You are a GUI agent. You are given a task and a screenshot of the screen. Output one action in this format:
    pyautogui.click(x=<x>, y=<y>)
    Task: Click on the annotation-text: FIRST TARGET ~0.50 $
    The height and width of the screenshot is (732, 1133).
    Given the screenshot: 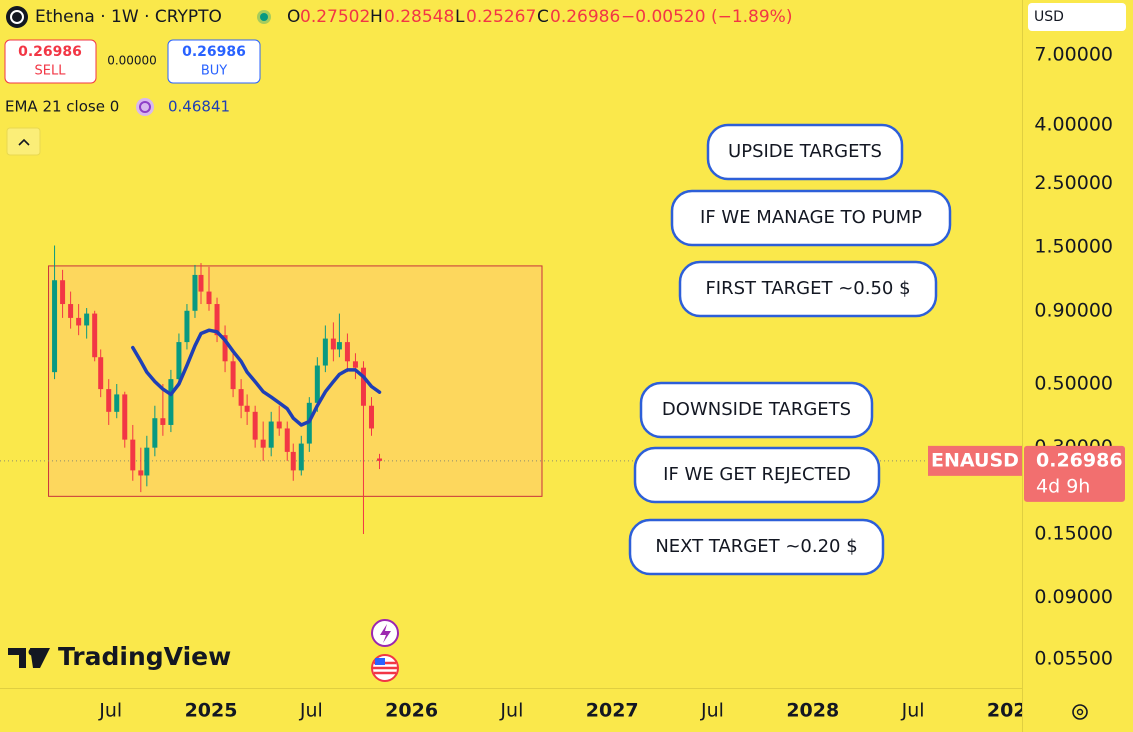 What is the action you would take?
    pyautogui.click(x=807, y=288)
    